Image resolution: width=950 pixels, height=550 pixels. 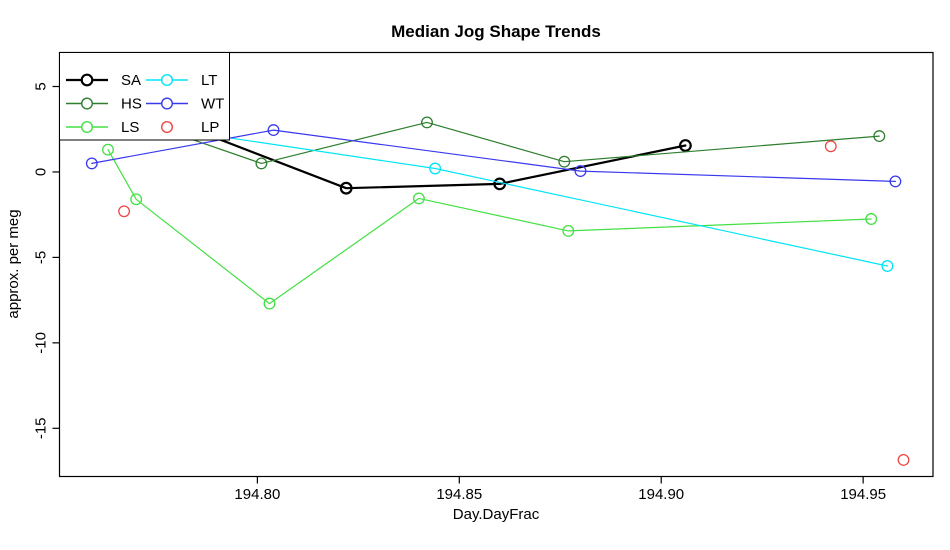 I want to click on series-line-WT, so click(x=494, y=155).